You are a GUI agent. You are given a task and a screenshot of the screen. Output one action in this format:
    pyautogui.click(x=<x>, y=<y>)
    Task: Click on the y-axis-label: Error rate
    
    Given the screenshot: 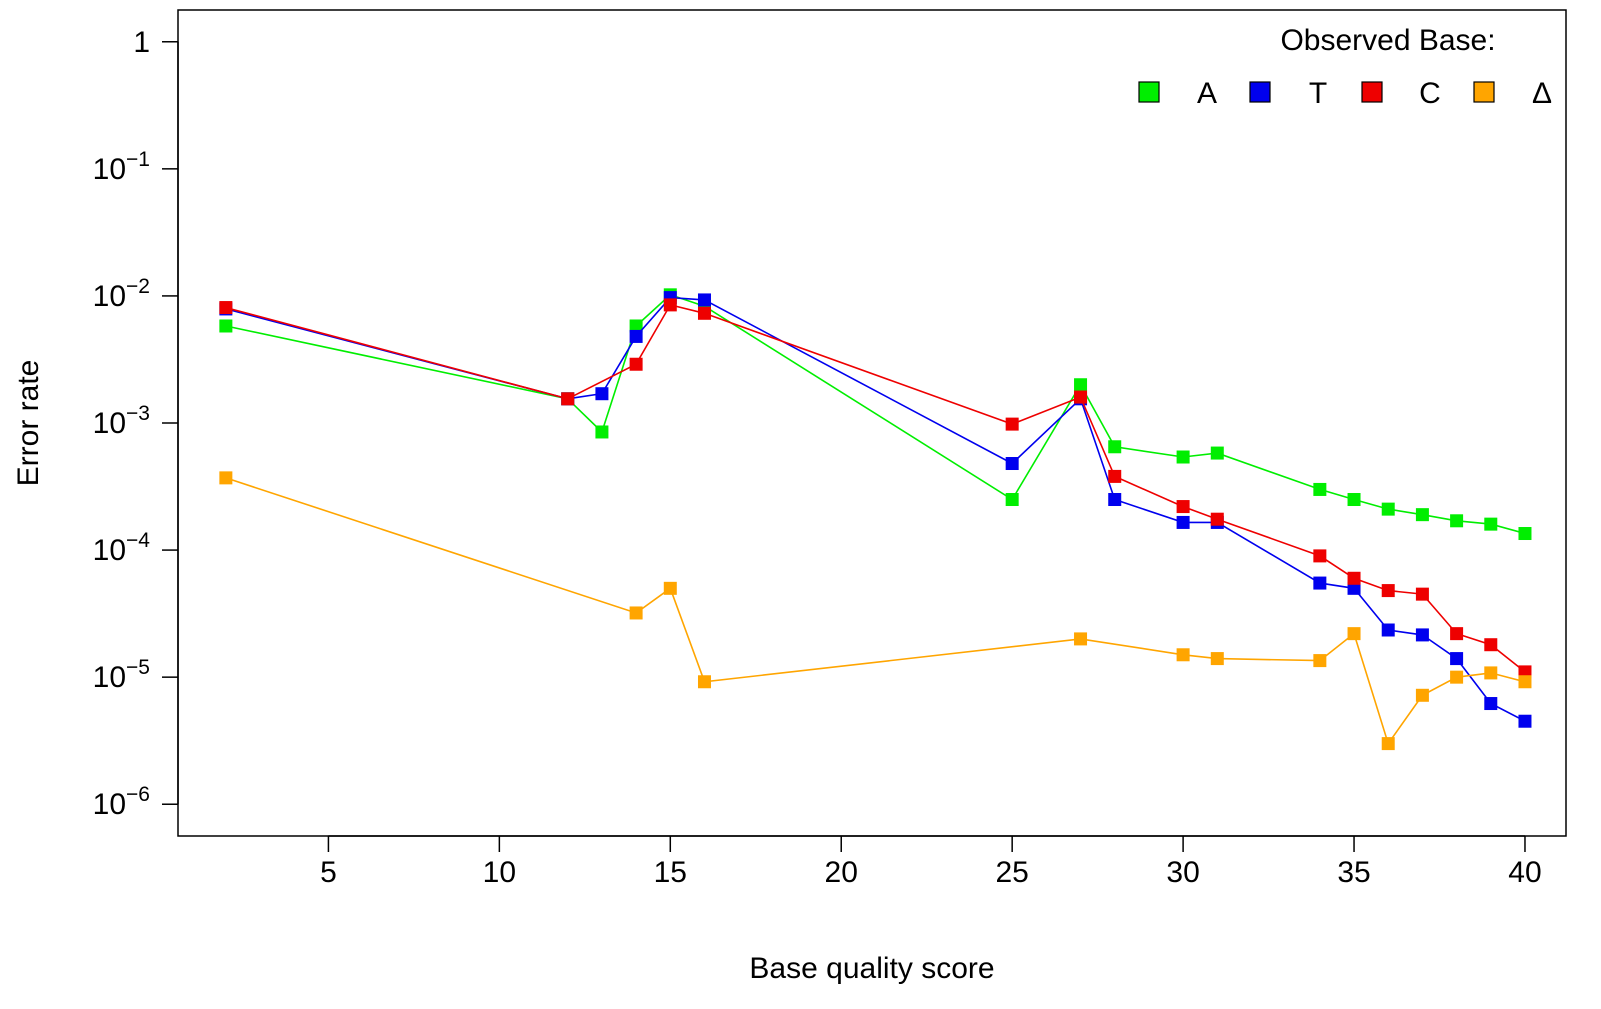 What is the action you would take?
    pyautogui.click(x=28, y=423)
    